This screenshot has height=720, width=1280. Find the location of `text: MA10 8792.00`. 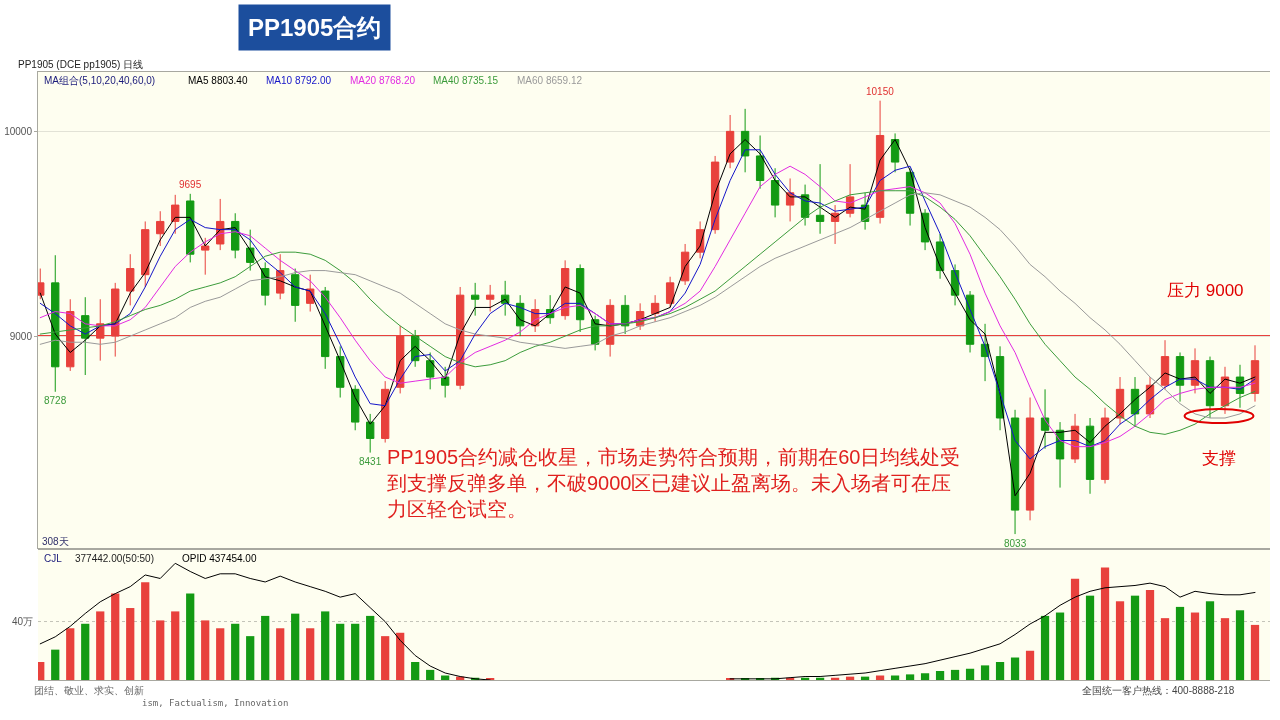

text: MA10 8792.00 is located at coordinates (299, 80).